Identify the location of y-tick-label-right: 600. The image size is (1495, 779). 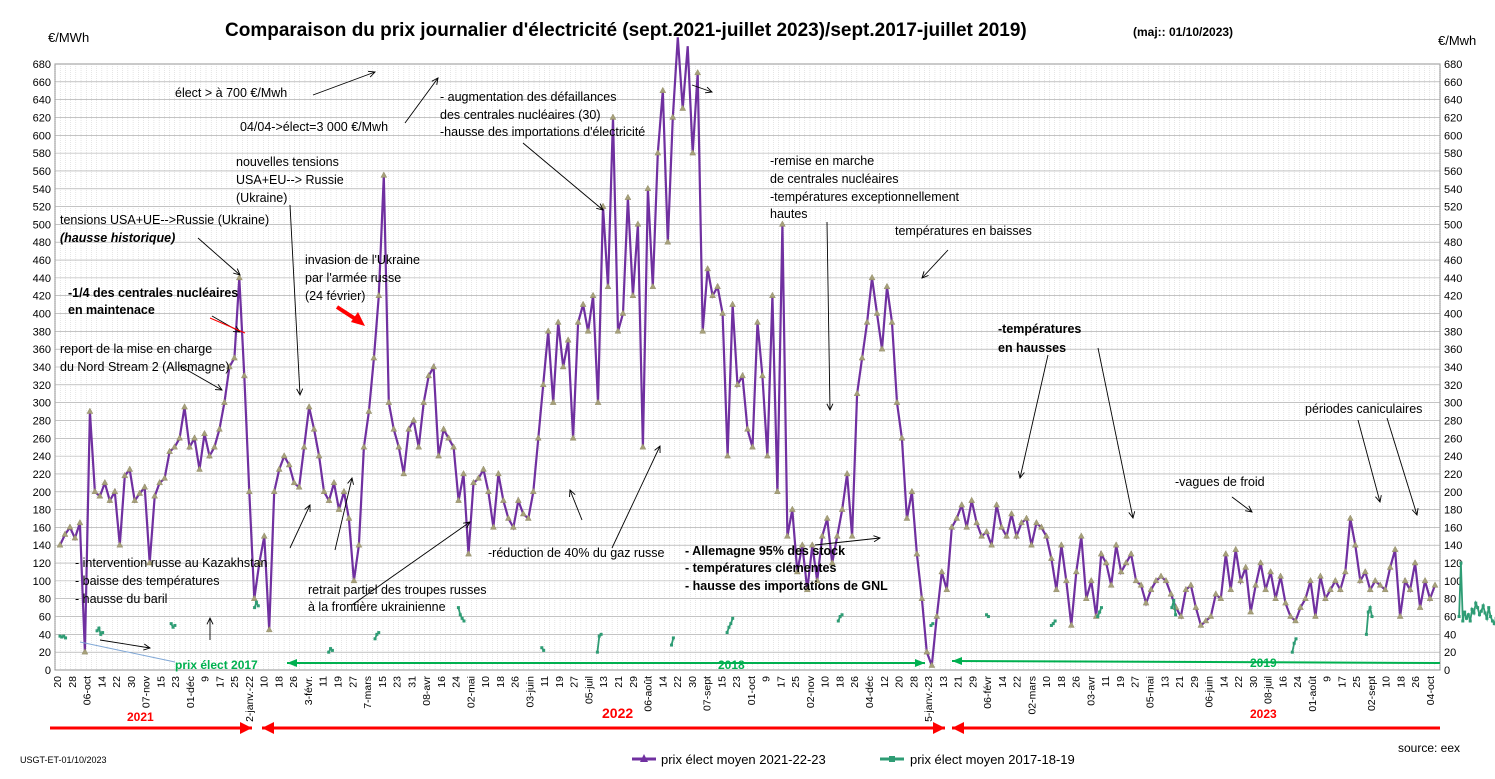
(1453, 136).